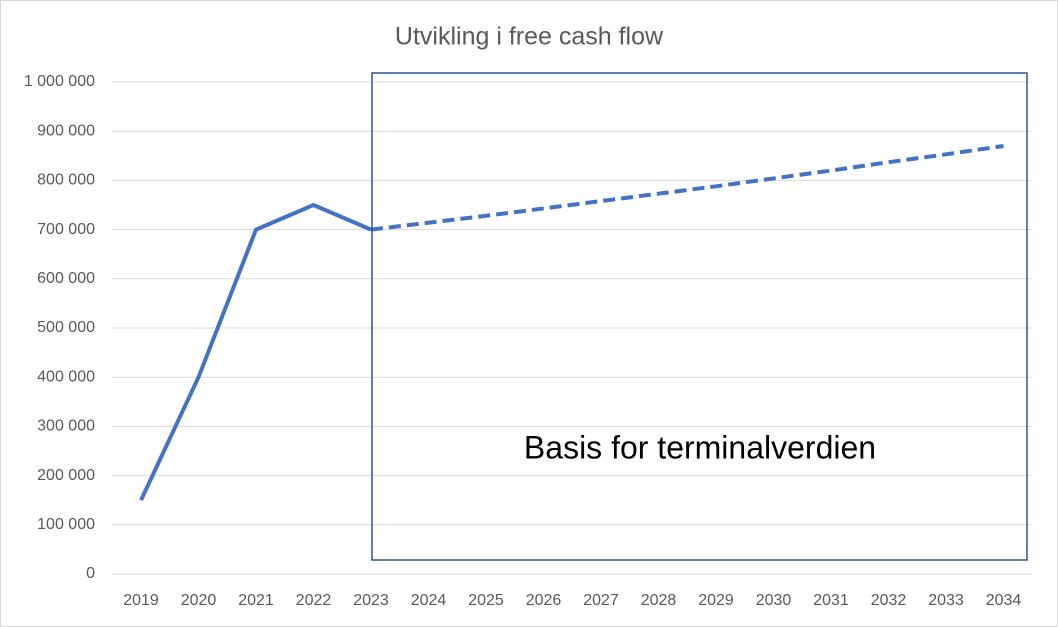 This screenshot has height=627, width=1058. What do you see at coordinates (429, 600) in the screenshot?
I see `x-tick-label: 2024` at bounding box center [429, 600].